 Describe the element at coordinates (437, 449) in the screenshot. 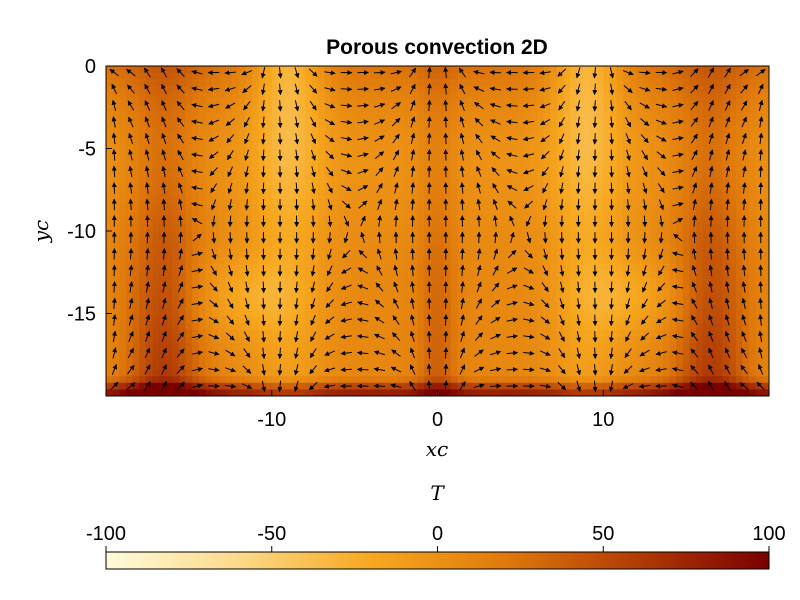

I see `x-axis-label: xc` at that location.